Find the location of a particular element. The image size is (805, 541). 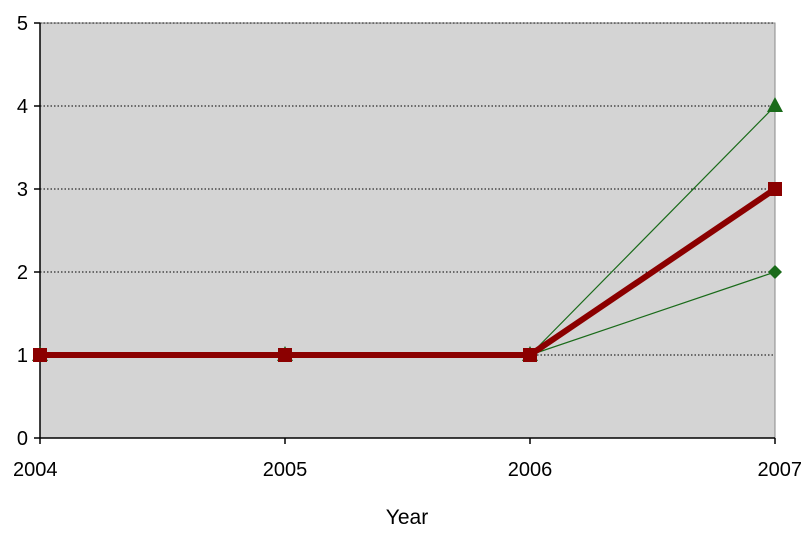

x-tick-label-2006: 2006 is located at coordinates (530, 470).